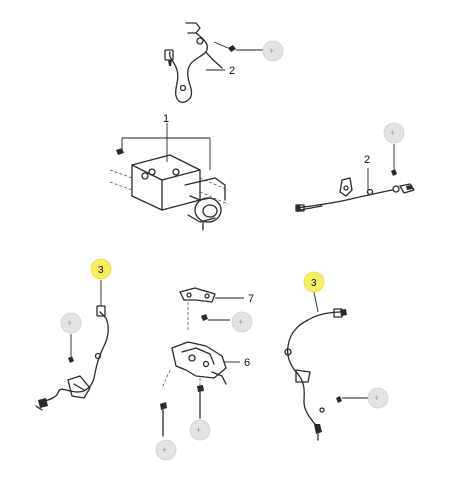  What do you see at coordinates (326, 374) in the screenshot?
I see `front-right-wheel-speed-sensor` at bounding box center [326, 374].